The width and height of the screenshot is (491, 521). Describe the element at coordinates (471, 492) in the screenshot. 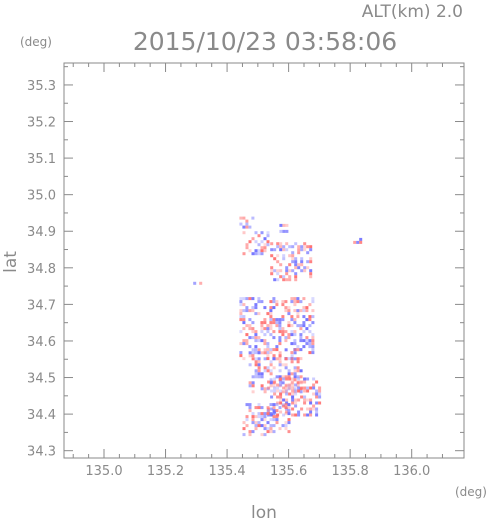

I see `x-unit-label: (deg)` at that location.